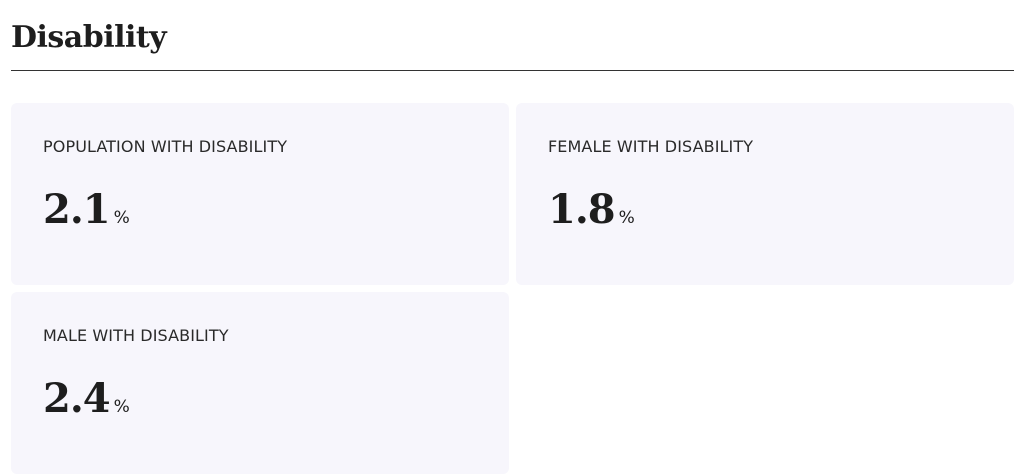 Image resolution: width=1024 pixels, height=474 pixels. Describe the element at coordinates (77, 398) in the screenshot. I see `stat-value: 2.4` at that location.